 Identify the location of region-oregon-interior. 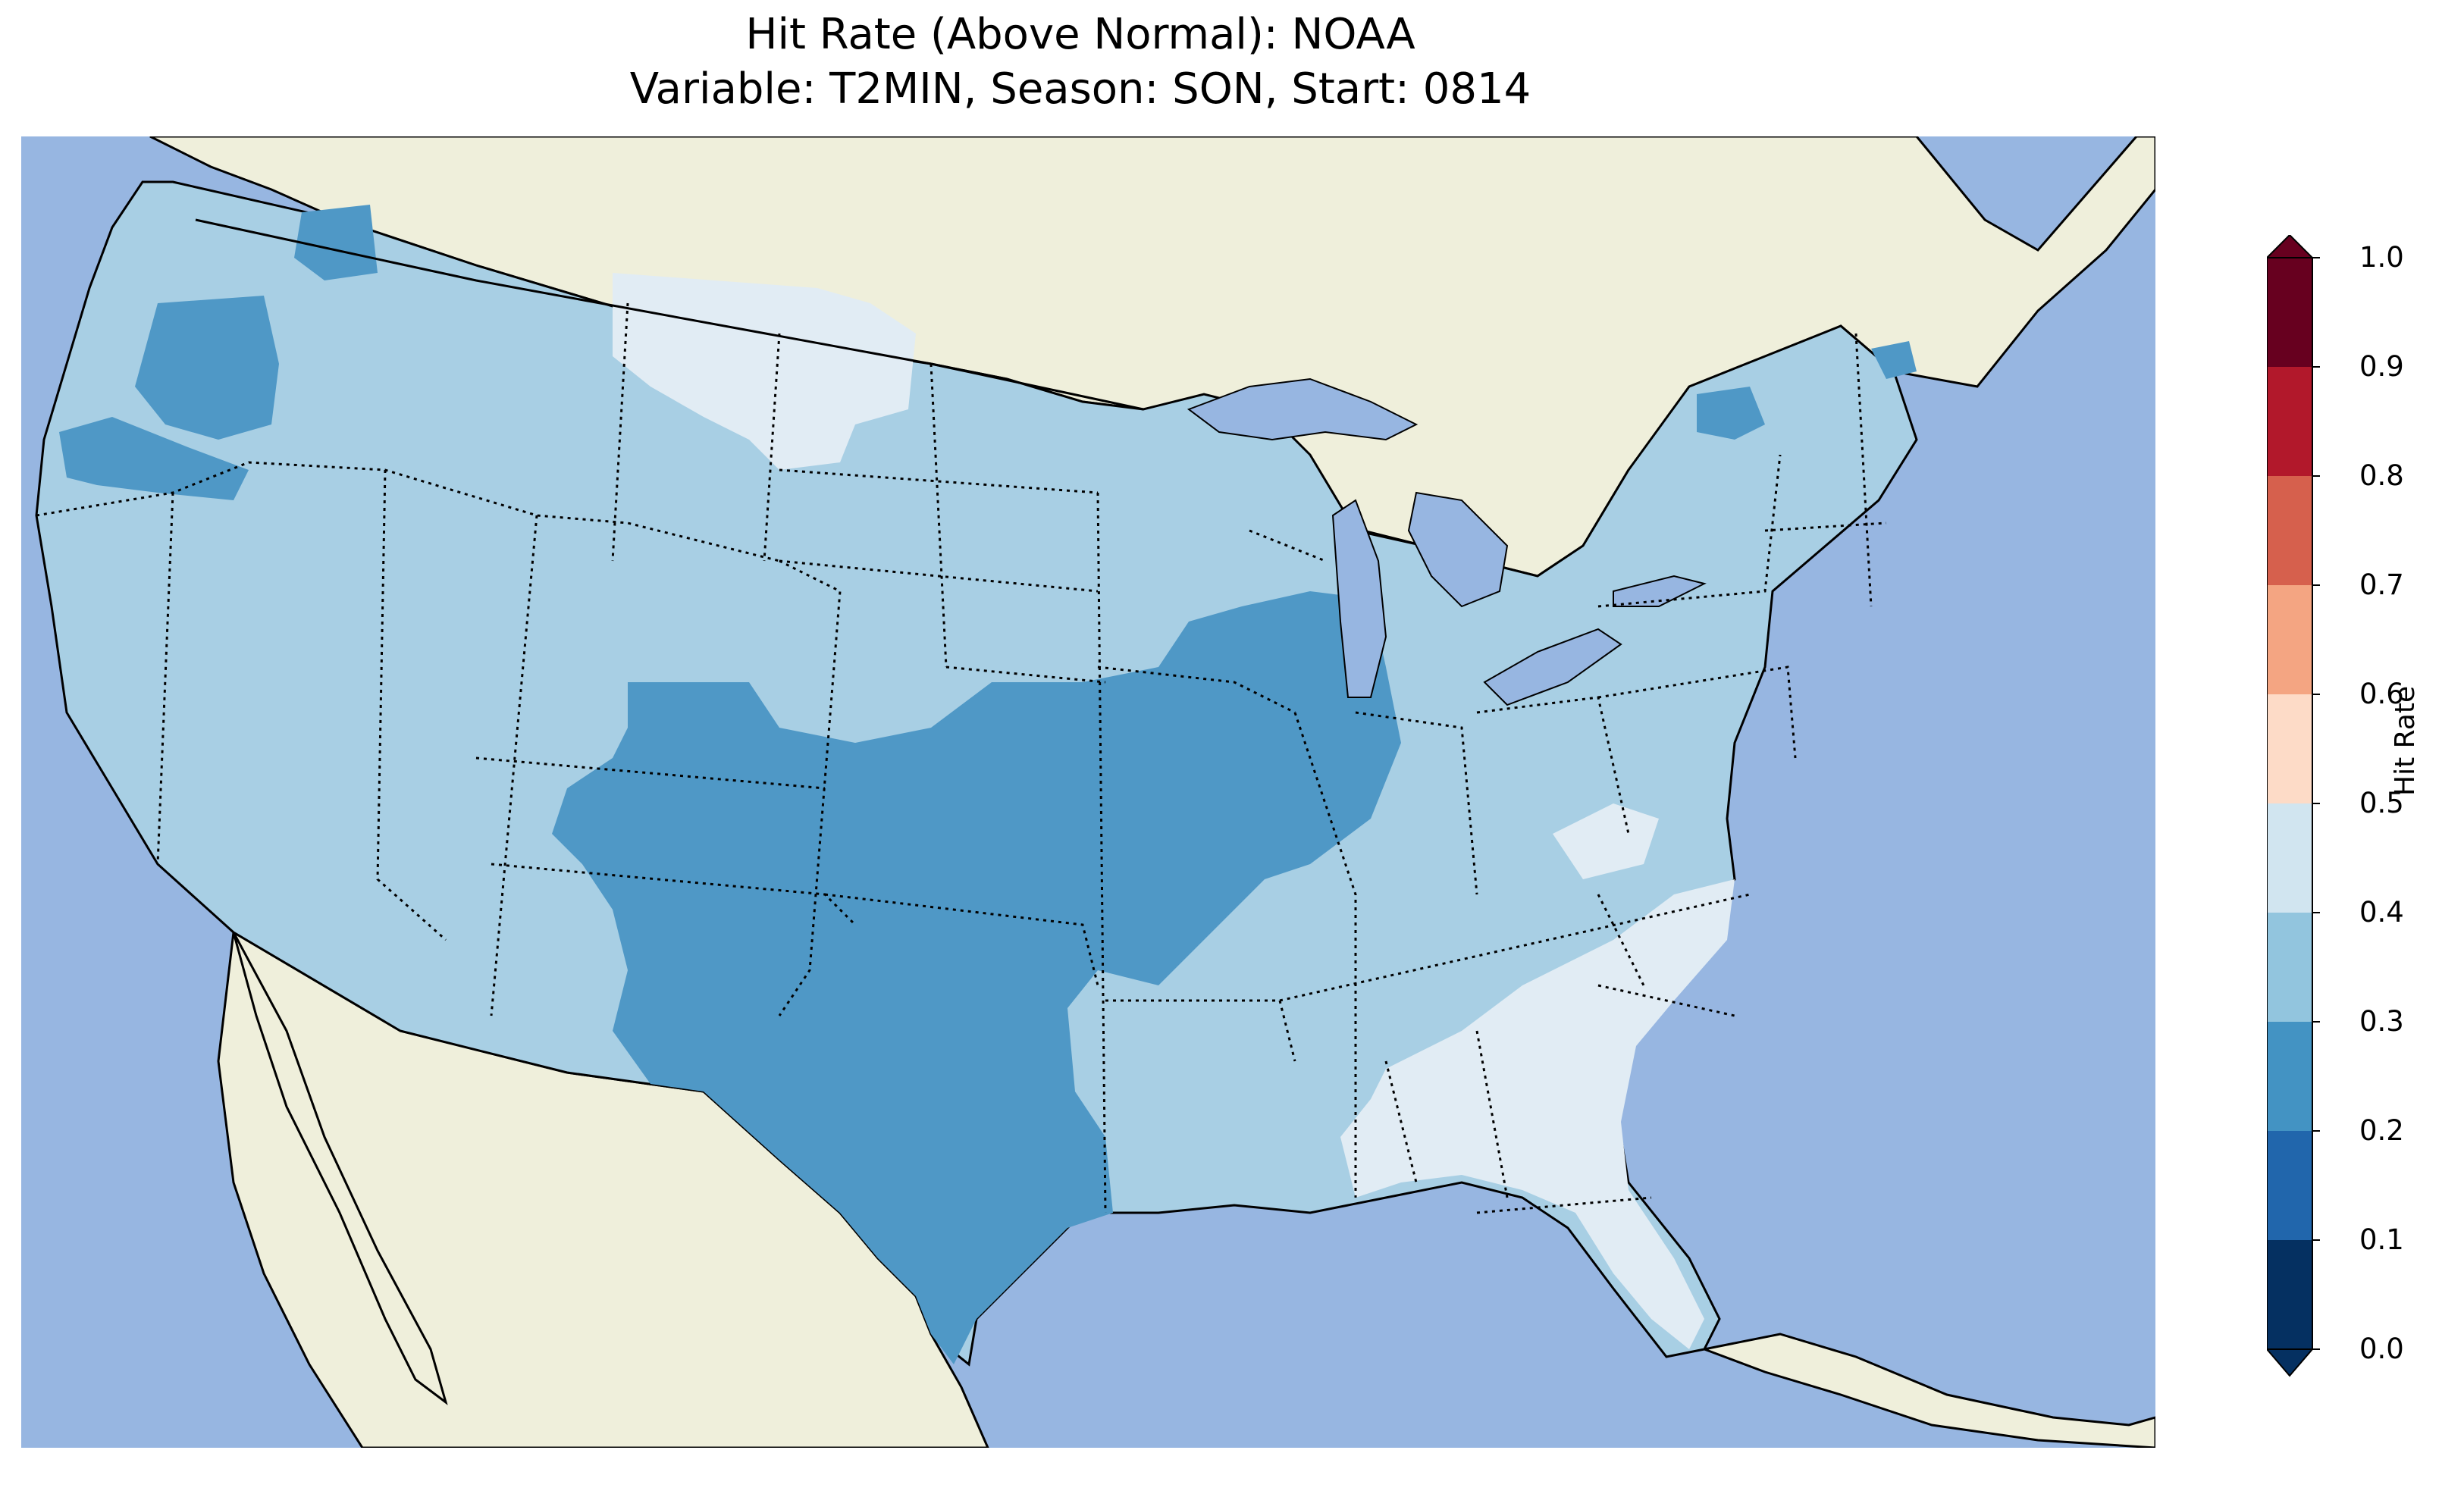
(207, 368).